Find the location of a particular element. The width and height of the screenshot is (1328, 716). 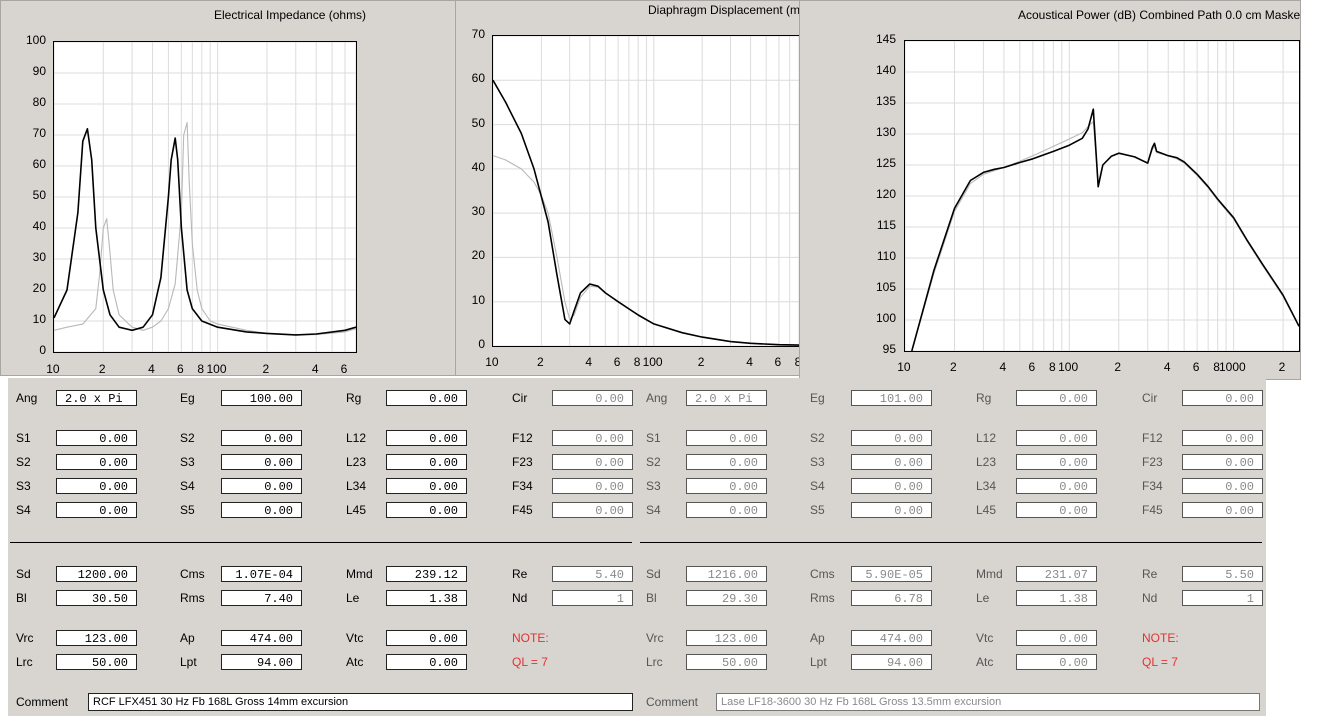

chart-title: Diaphragm Displacement (mm) is located at coordinates (724, 10).